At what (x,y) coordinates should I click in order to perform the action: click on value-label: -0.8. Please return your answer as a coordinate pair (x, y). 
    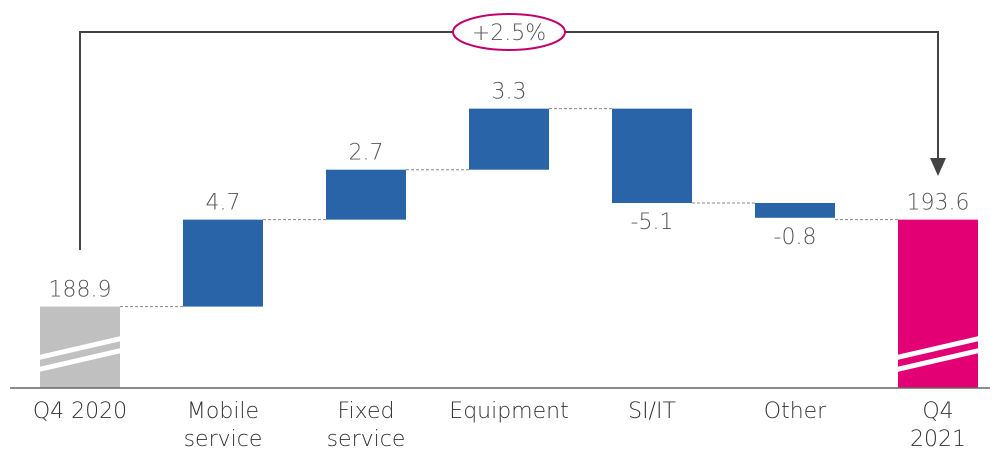
    Looking at the image, I should click on (795, 237).